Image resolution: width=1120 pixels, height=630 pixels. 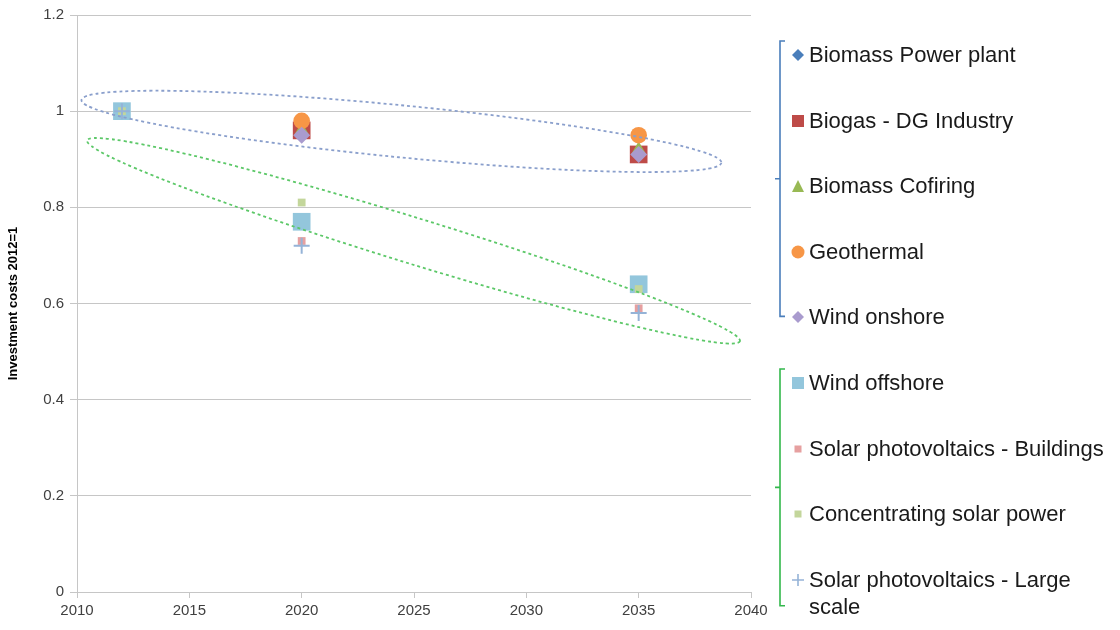 I want to click on legend-label: Geothermal, so click(x=866, y=251).